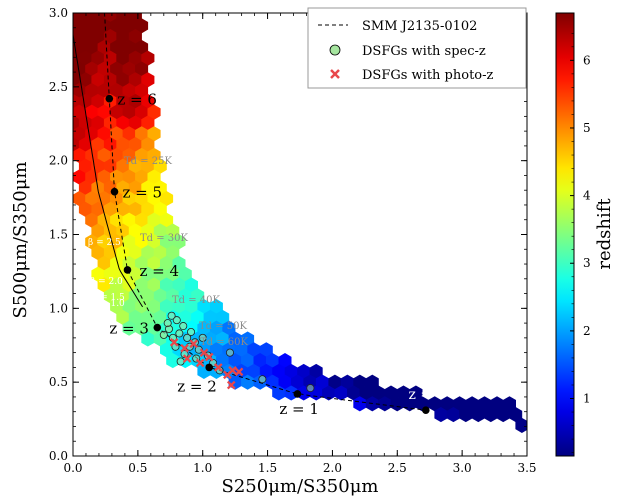 The width and height of the screenshot is (622, 499). I want to click on x-tick-label: 0.5, so click(137, 468).